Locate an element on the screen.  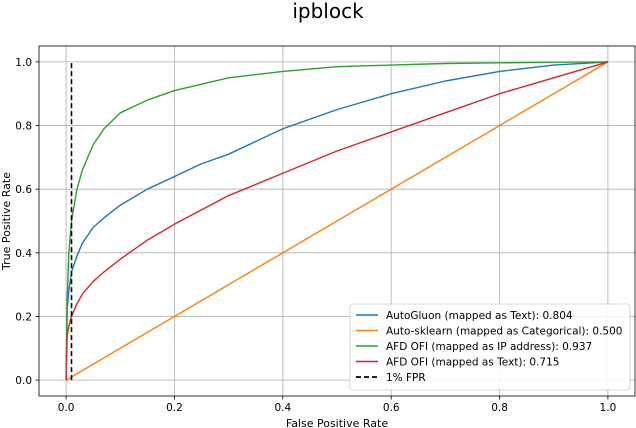
legend-label-0: AutoGluon (mapped as Text): 0.804 is located at coordinates (479, 316).